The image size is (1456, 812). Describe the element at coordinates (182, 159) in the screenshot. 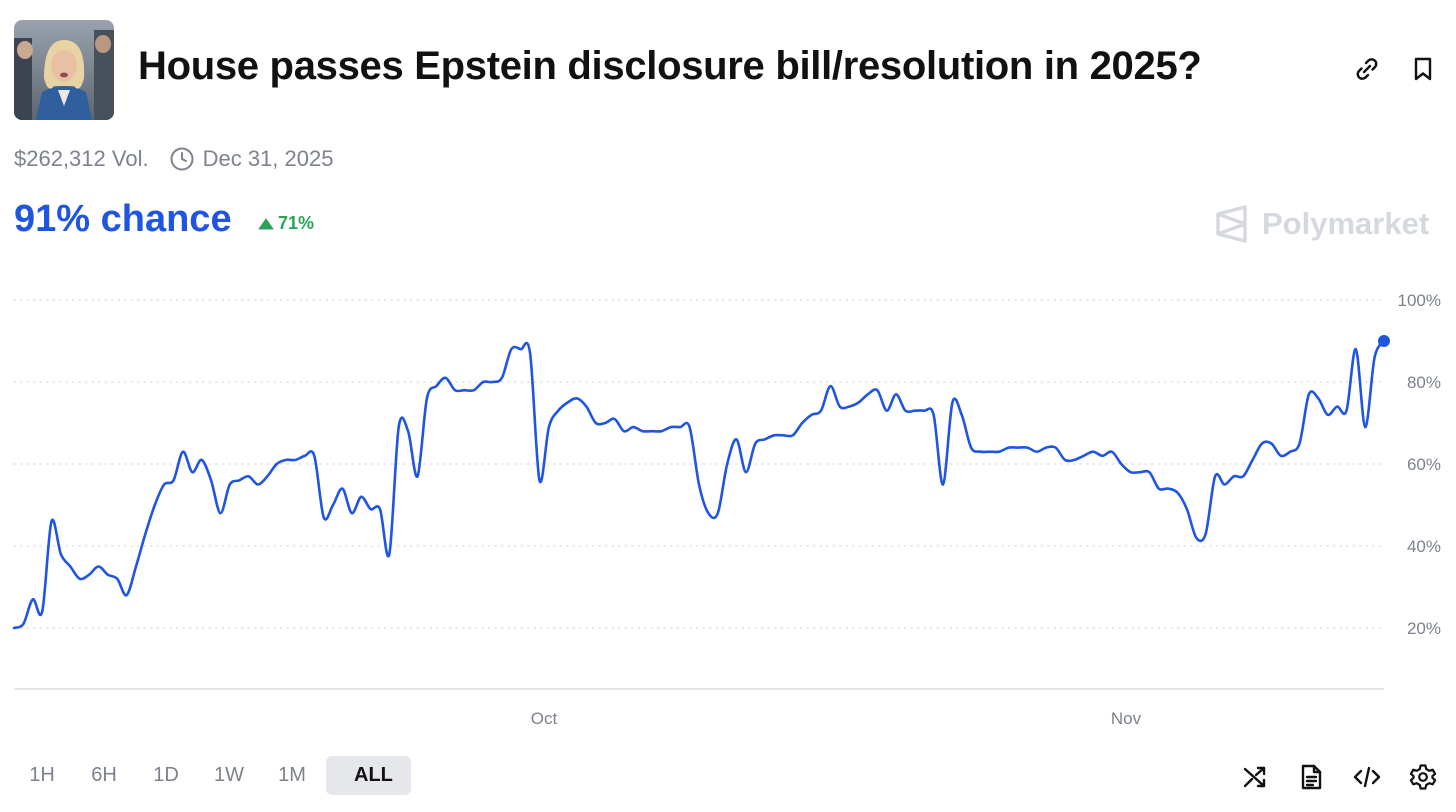

I see `clock-icon` at that location.